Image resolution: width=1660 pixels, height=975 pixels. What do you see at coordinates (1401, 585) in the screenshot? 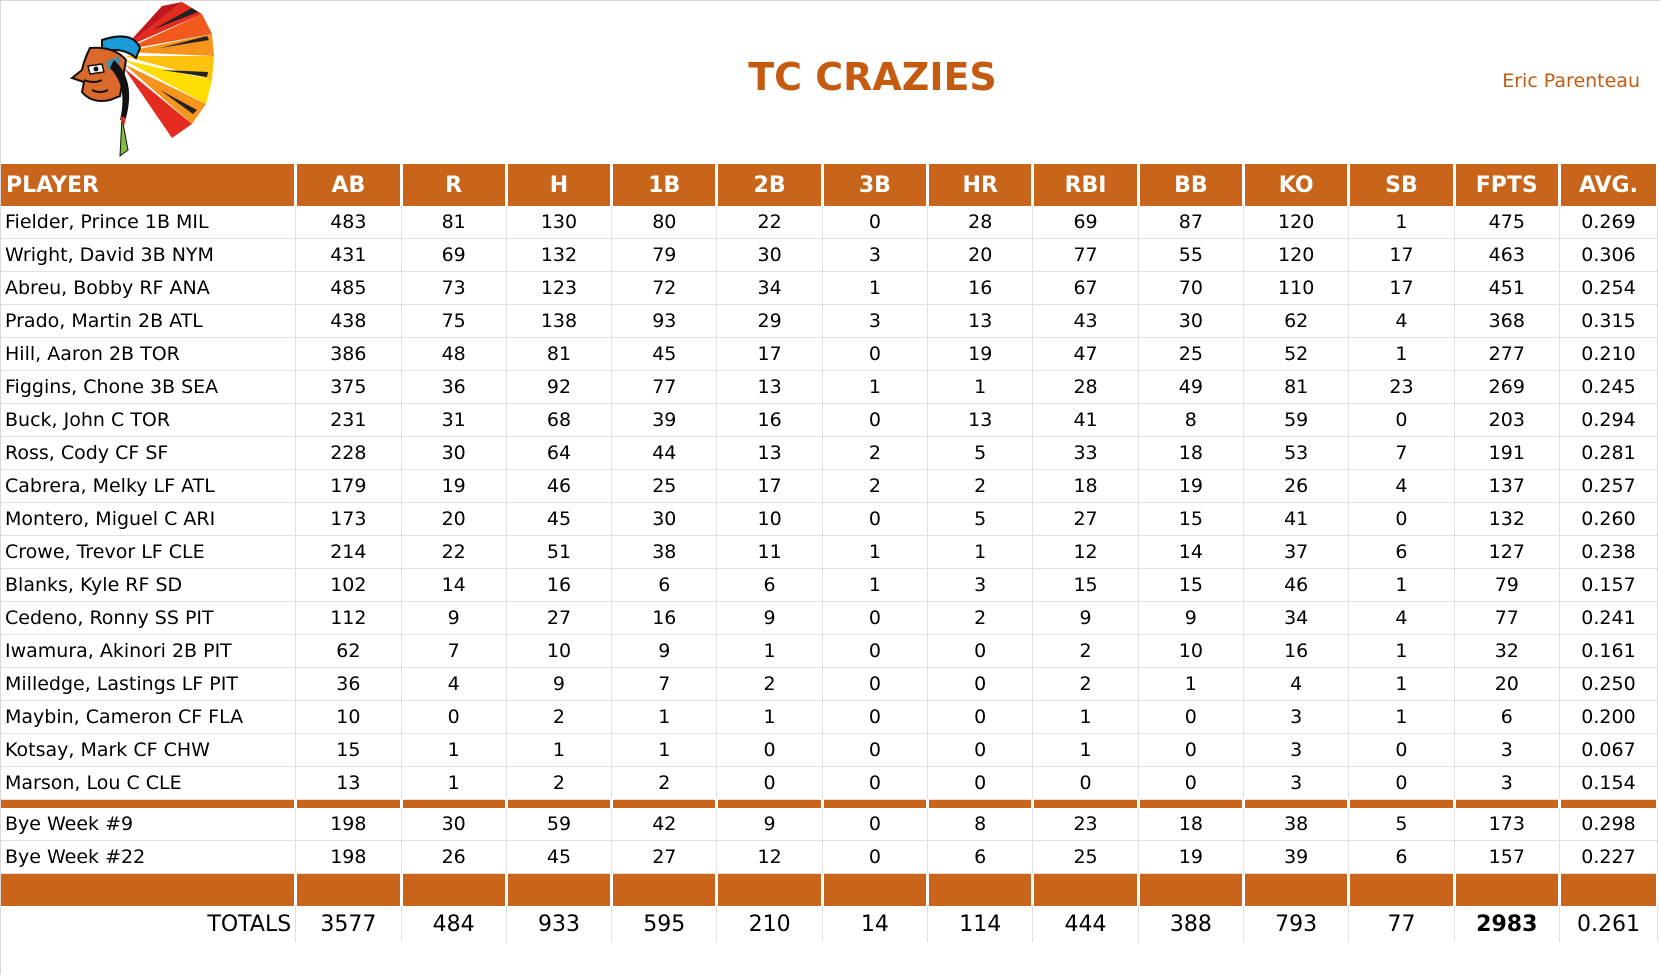
I see `cell-sb: 1` at bounding box center [1401, 585].